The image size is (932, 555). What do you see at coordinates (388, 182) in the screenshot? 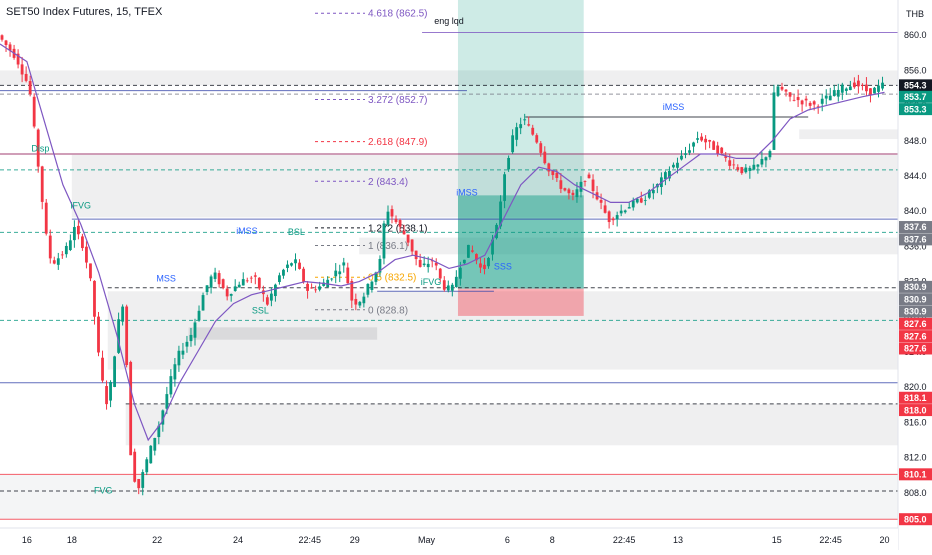
I see `fib-label-3: 2 (843.4)` at bounding box center [388, 182].